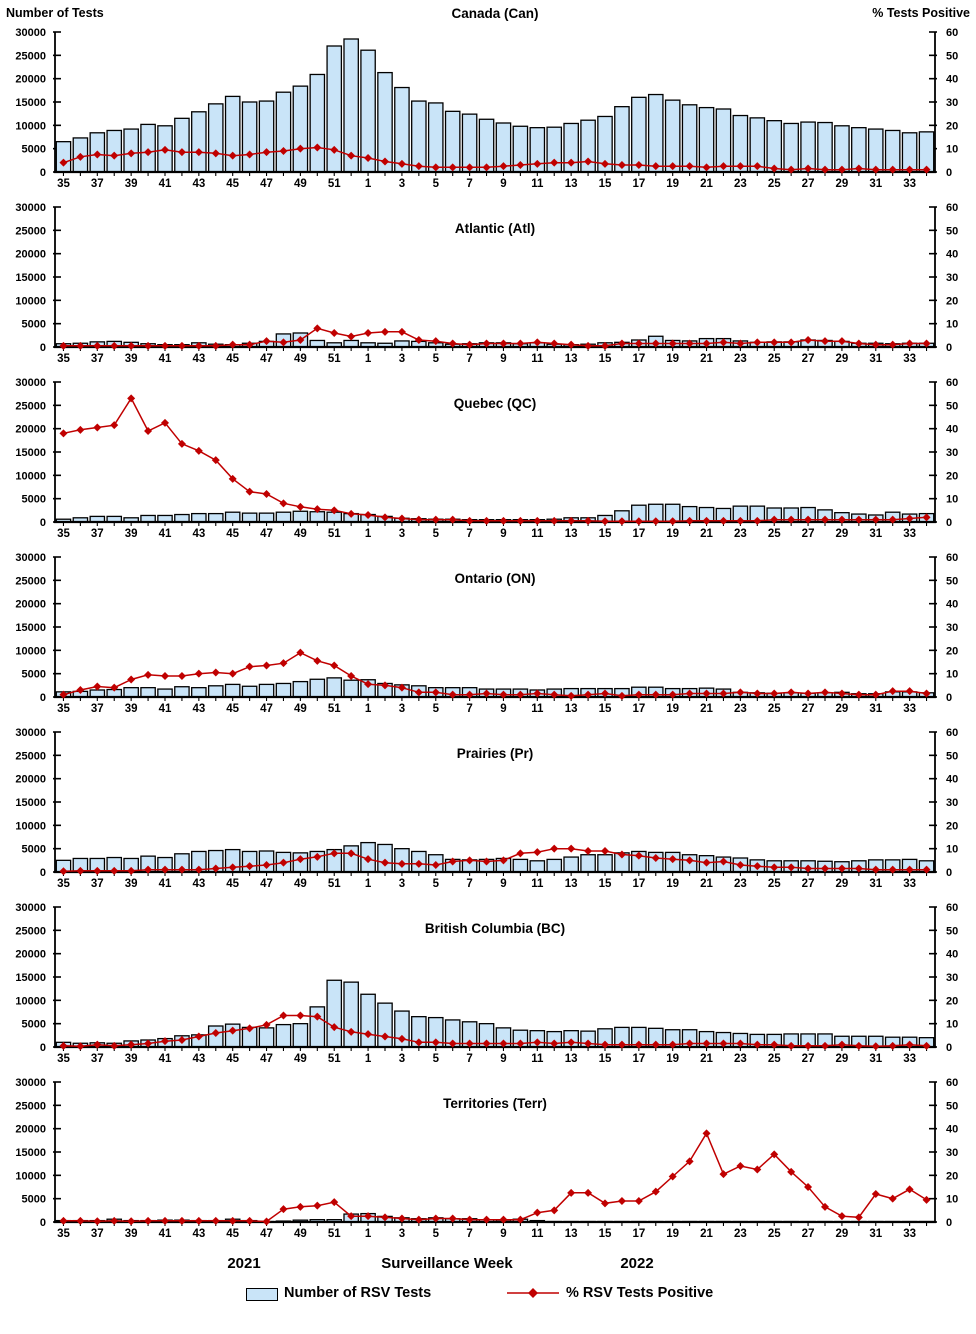 The width and height of the screenshot is (976, 1334). What do you see at coordinates (488, 1265) in the screenshot?
I see `x-axis-title-row: 2021 Surveillance Week 2022` at bounding box center [488, 1265].